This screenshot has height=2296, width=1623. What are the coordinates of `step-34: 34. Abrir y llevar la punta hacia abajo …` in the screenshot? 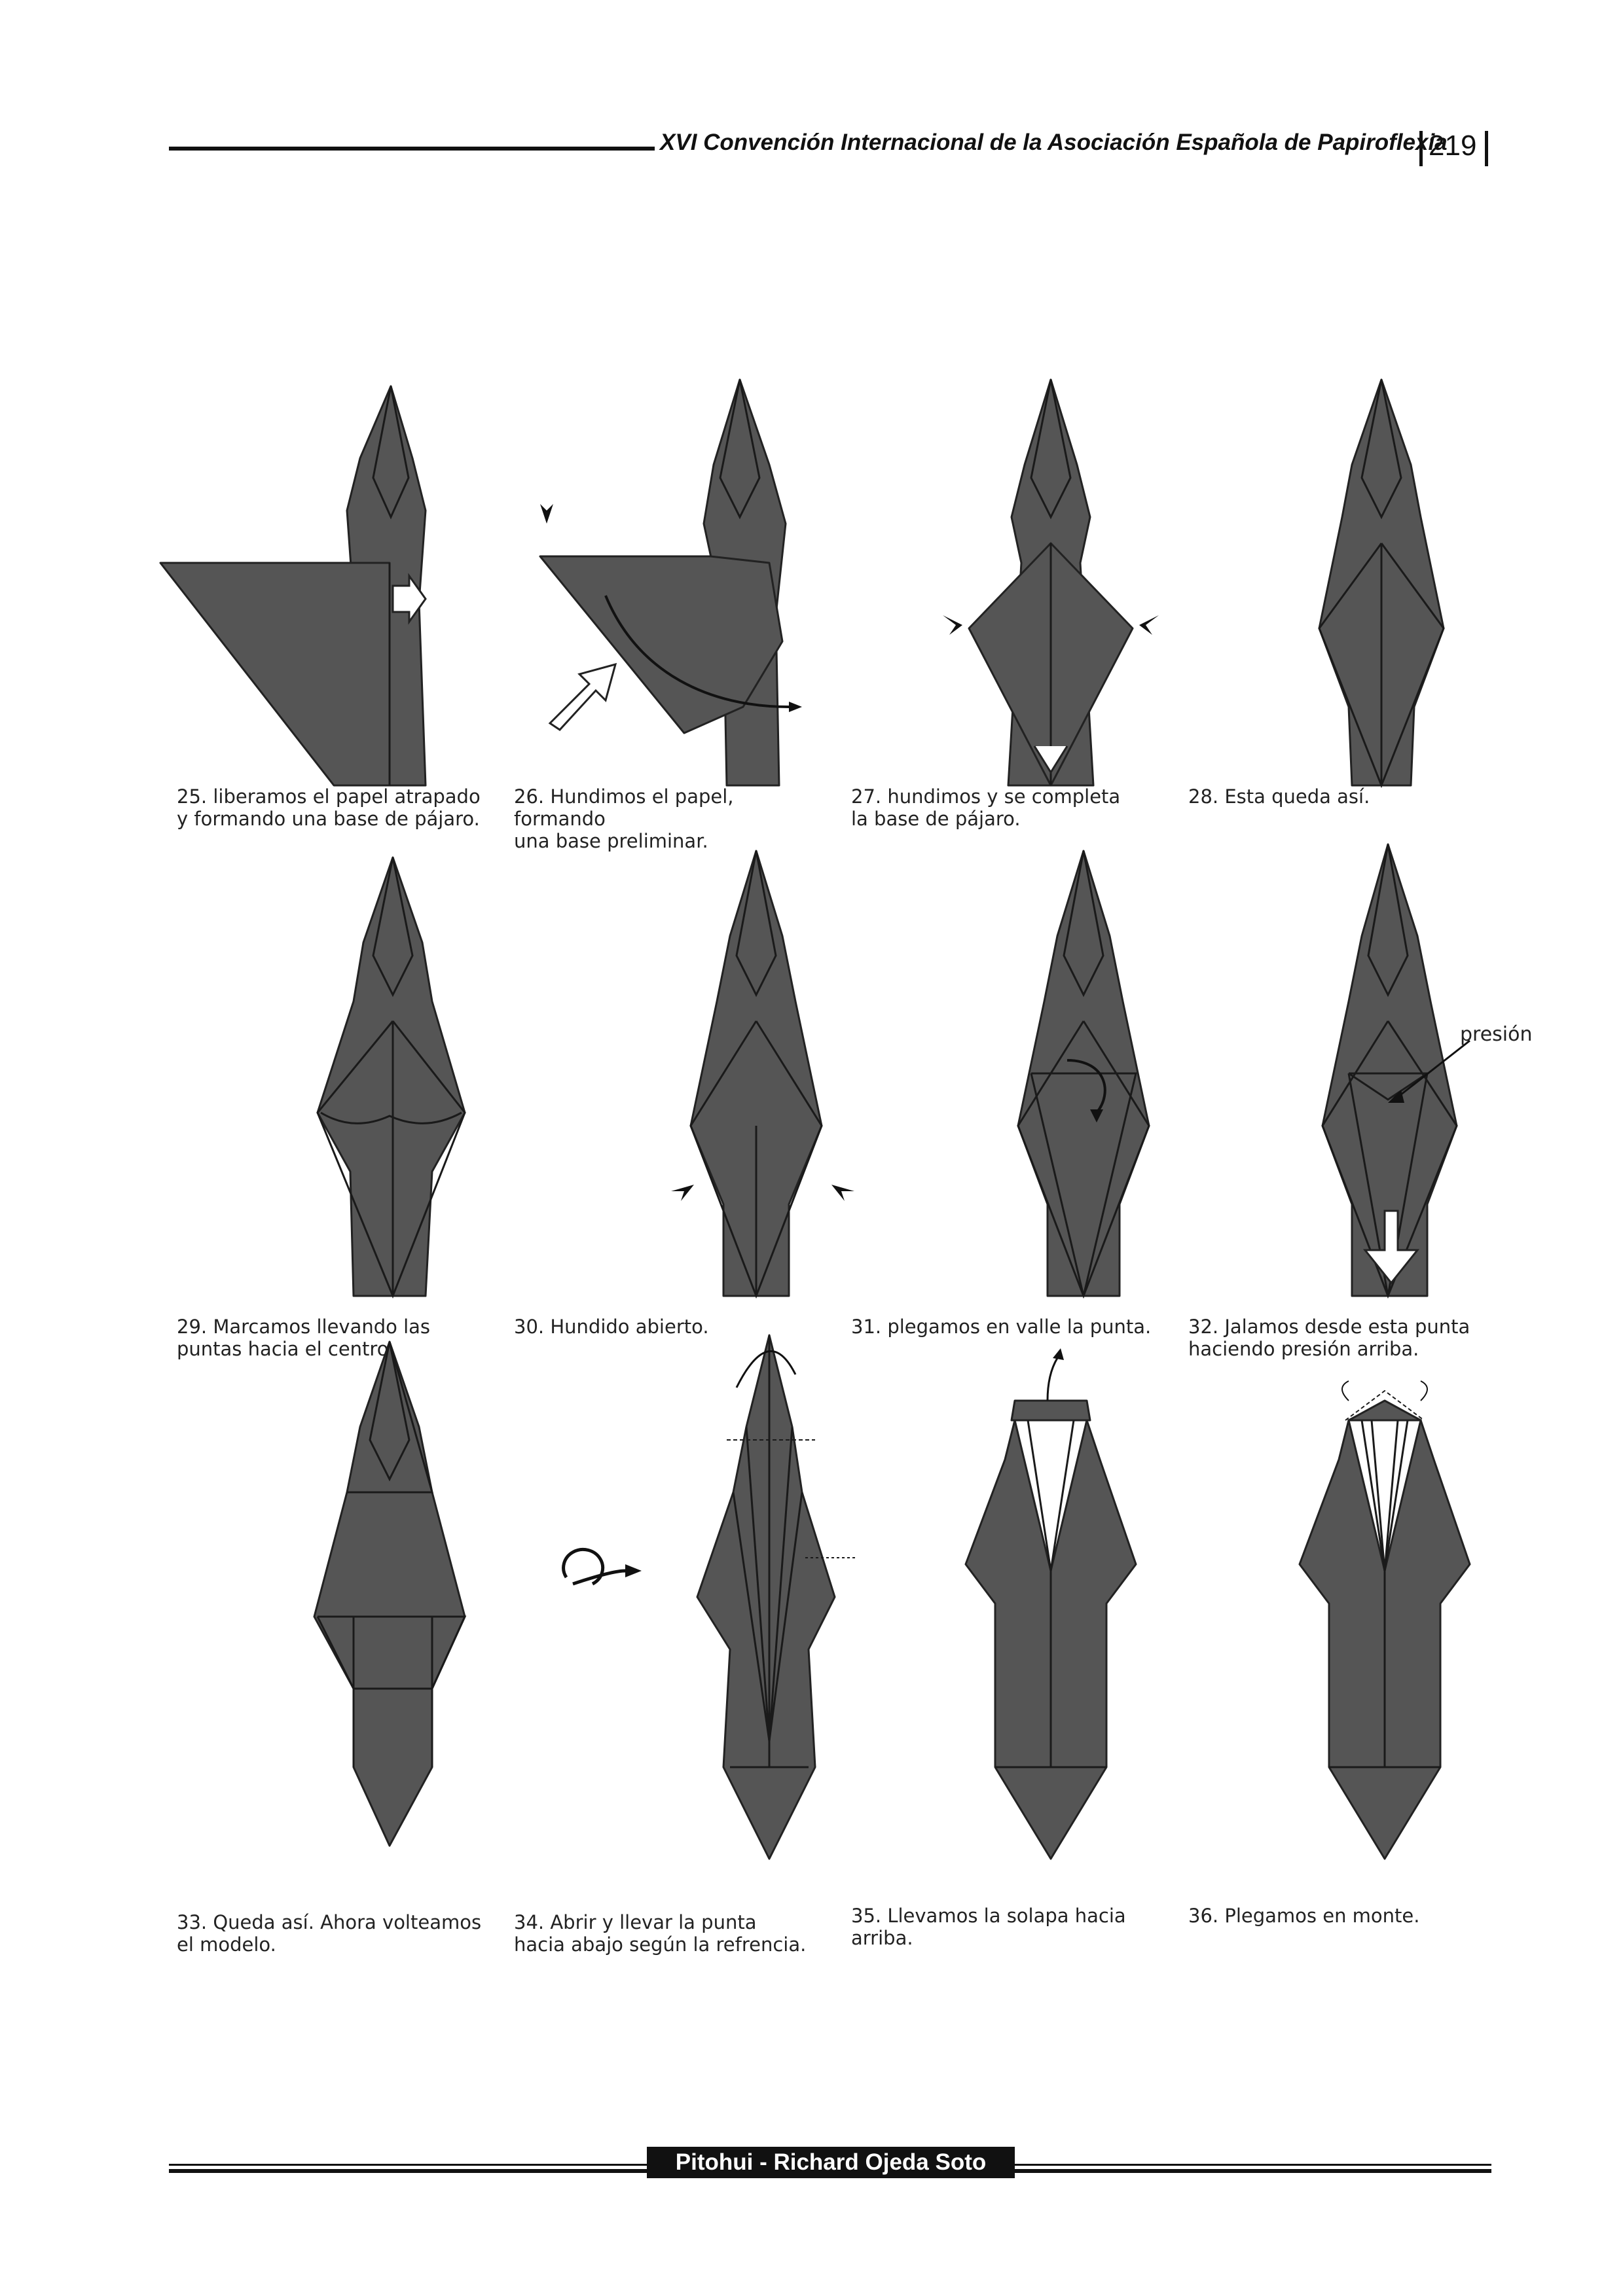 It's located at (676, 1645).